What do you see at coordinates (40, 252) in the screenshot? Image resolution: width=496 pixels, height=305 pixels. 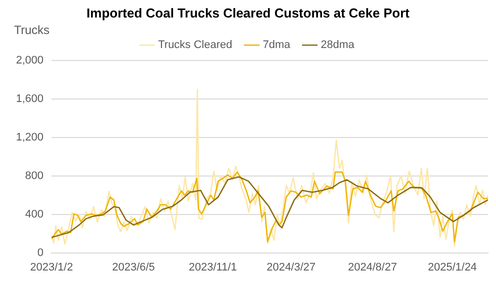 I see `y-tick-label: 0` at bounding box center [40, 252].